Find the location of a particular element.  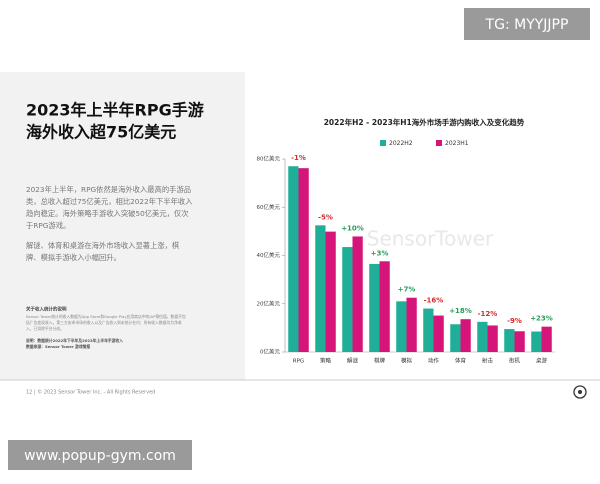

source-line: 说明：数据统计2022年下半年及2023年上半年手游收入 is located at coordinates (74, 340).